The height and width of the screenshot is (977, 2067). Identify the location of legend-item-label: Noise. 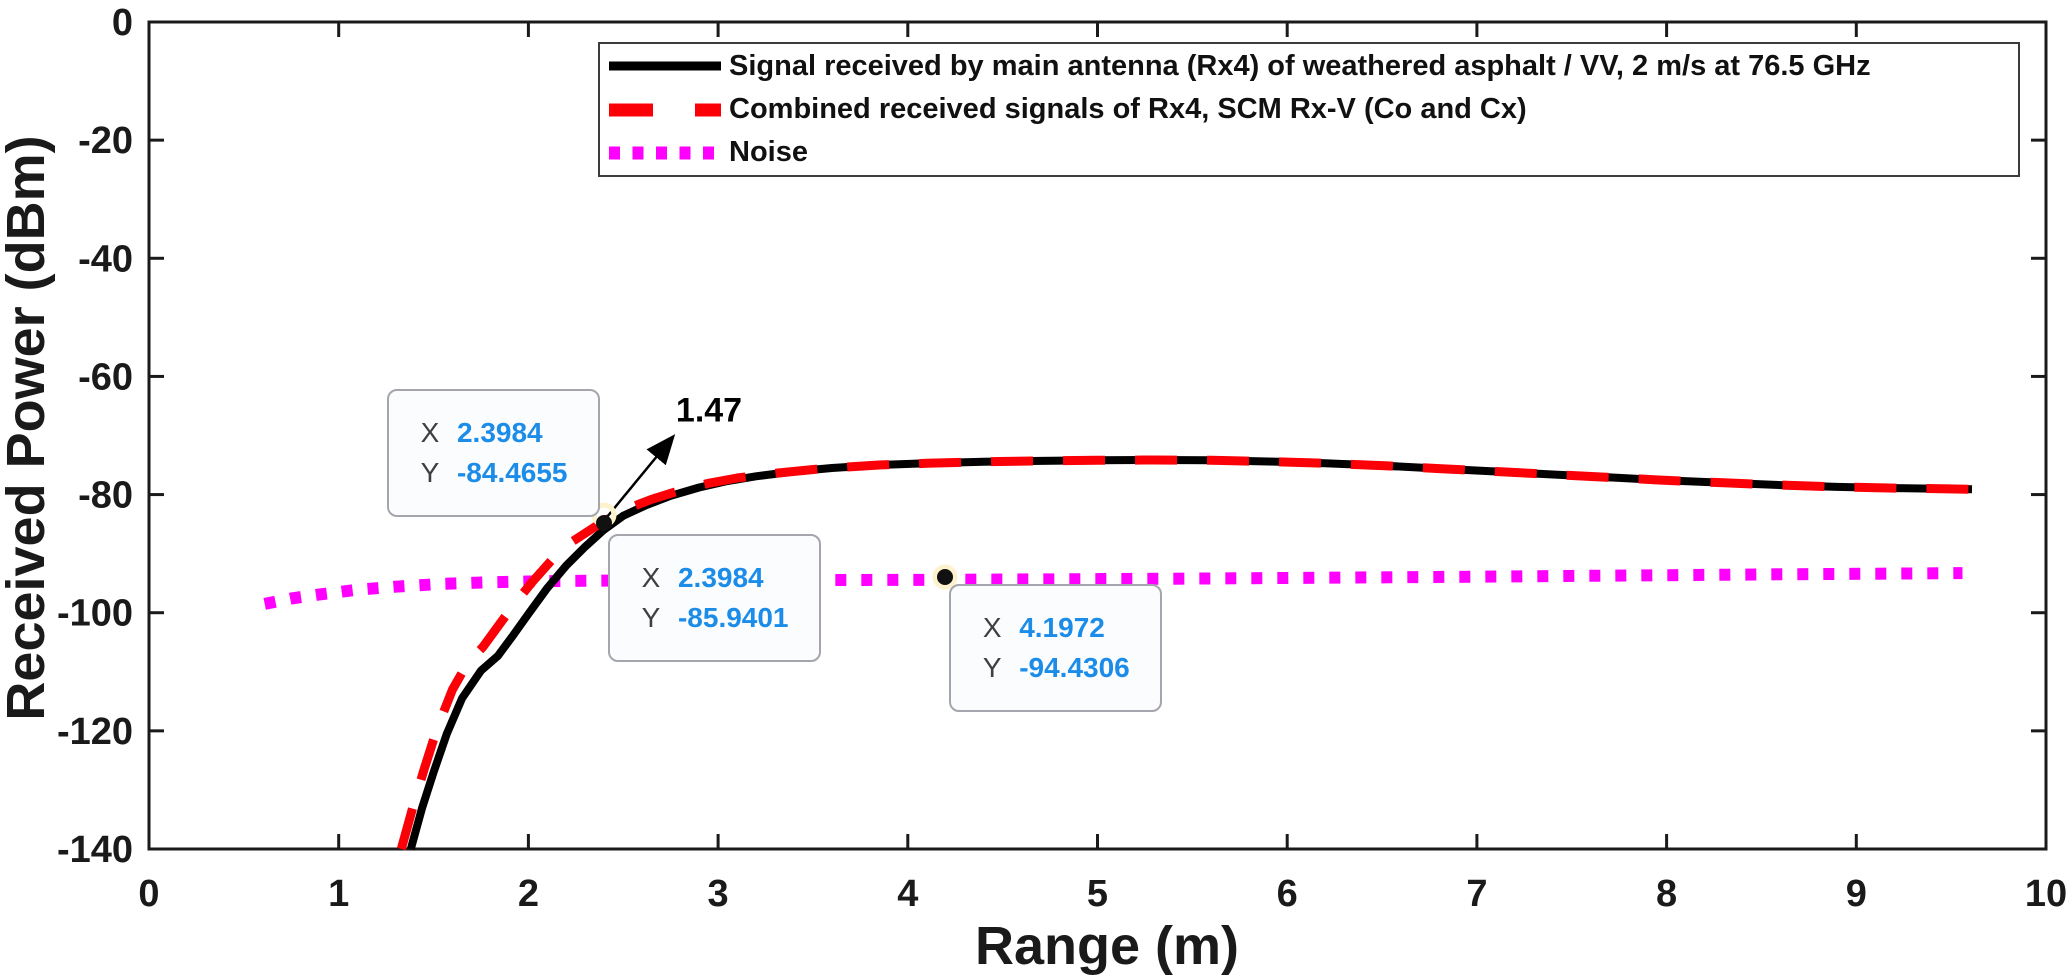
(768, 152).